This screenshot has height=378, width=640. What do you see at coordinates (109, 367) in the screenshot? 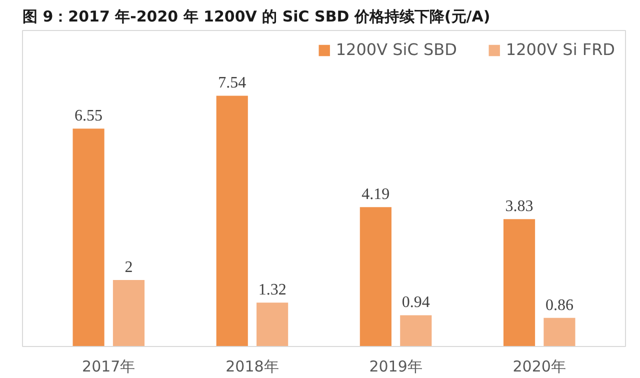
I see `x-tick-label: 2017年` at bounding box center [109, 367].